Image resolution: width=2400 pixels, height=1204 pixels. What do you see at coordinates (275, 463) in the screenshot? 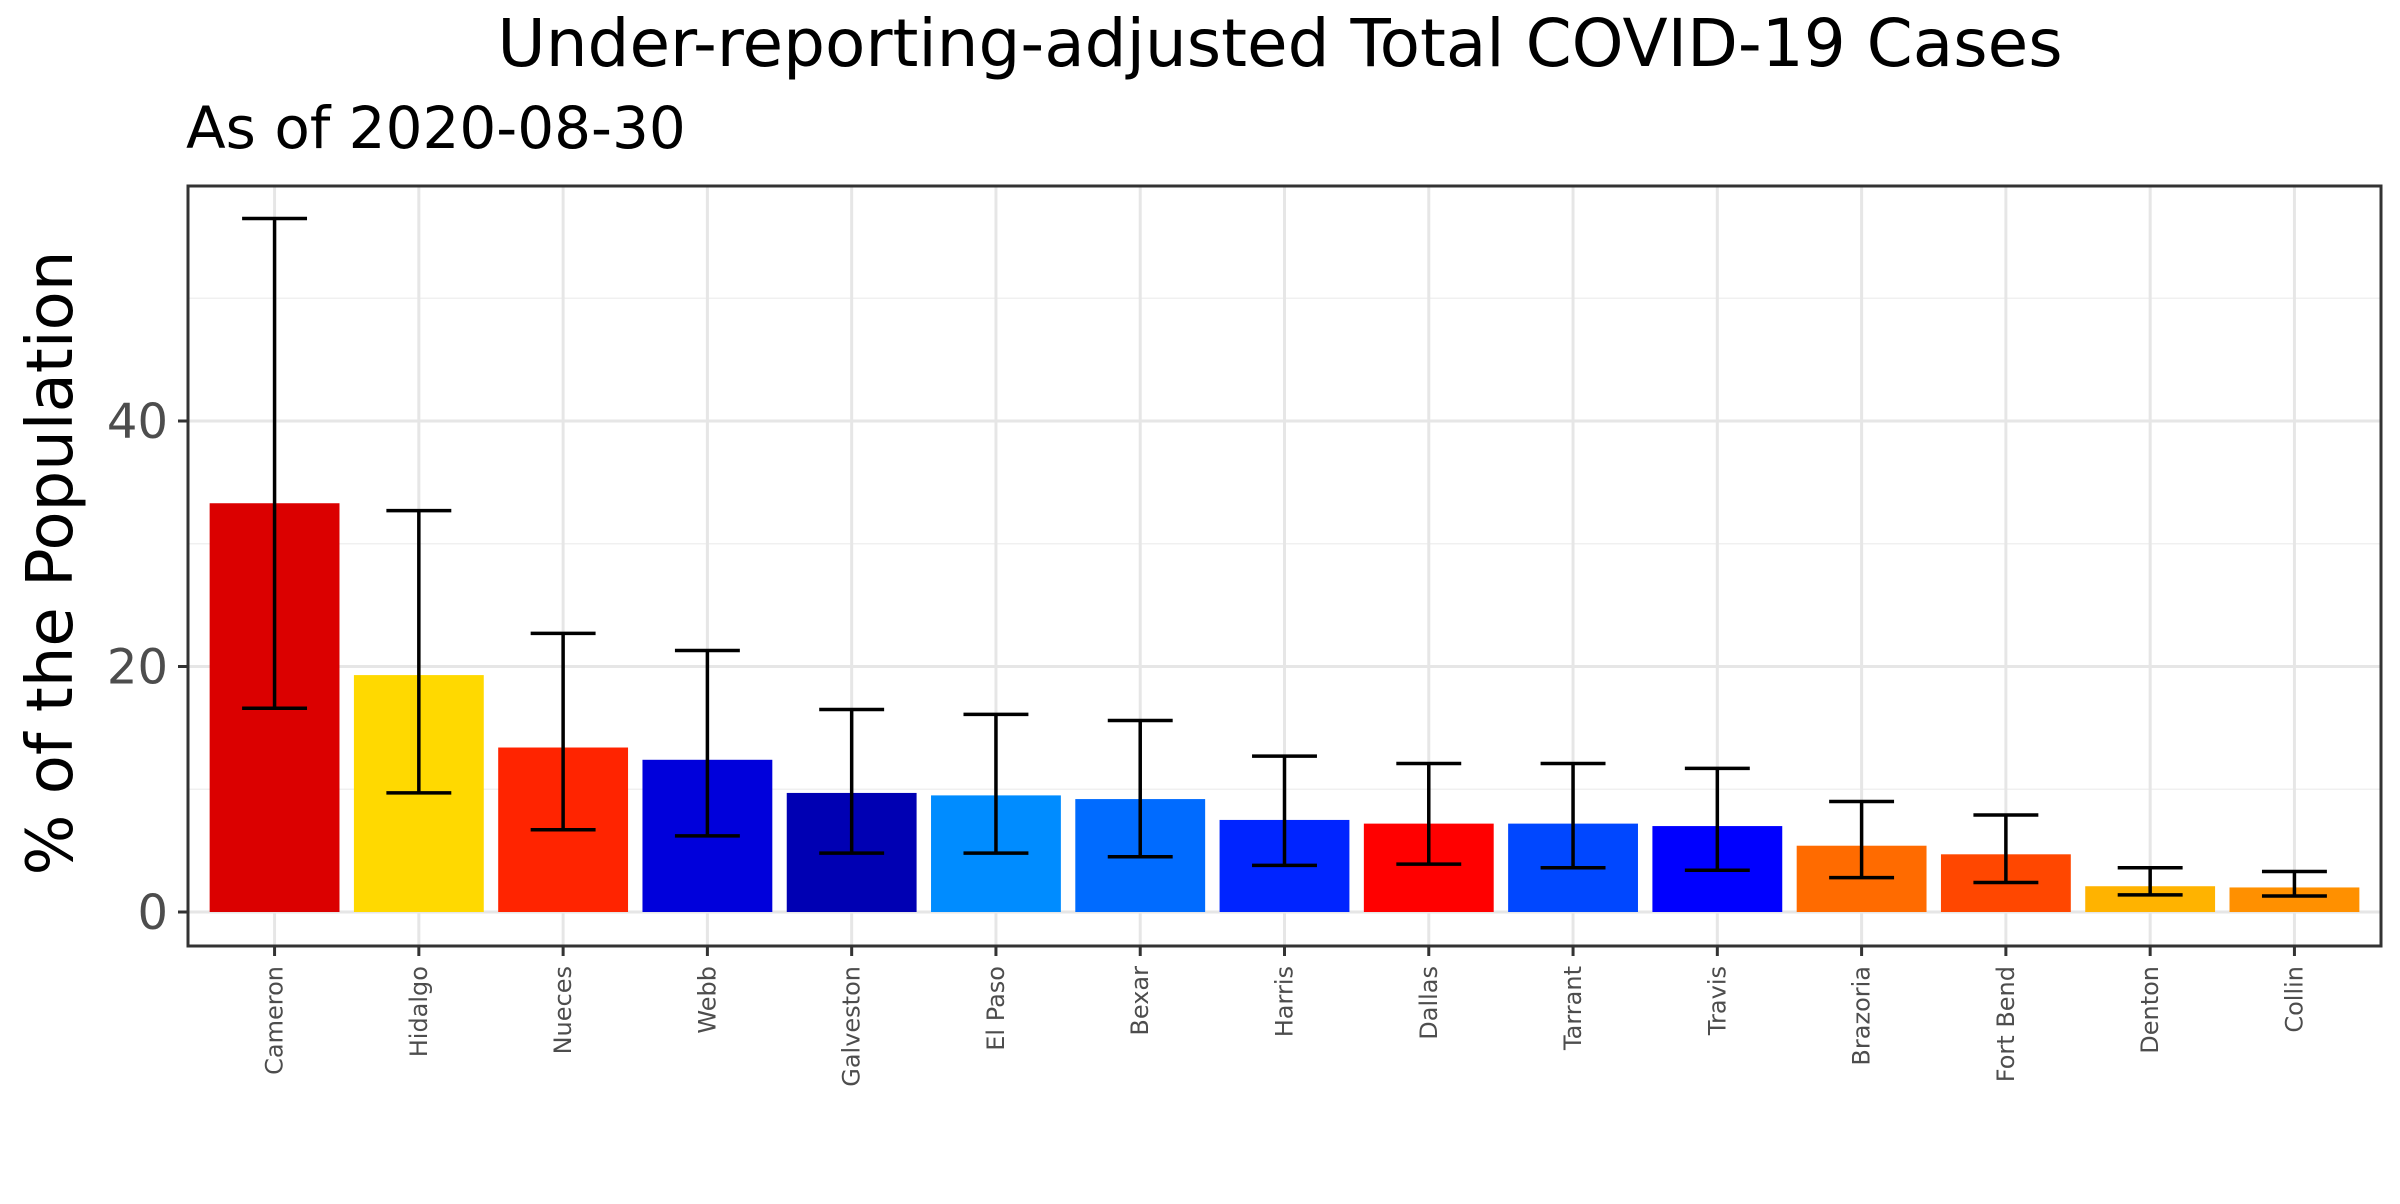
I see `error-bar-cameron` at bounding box center [275, 463].